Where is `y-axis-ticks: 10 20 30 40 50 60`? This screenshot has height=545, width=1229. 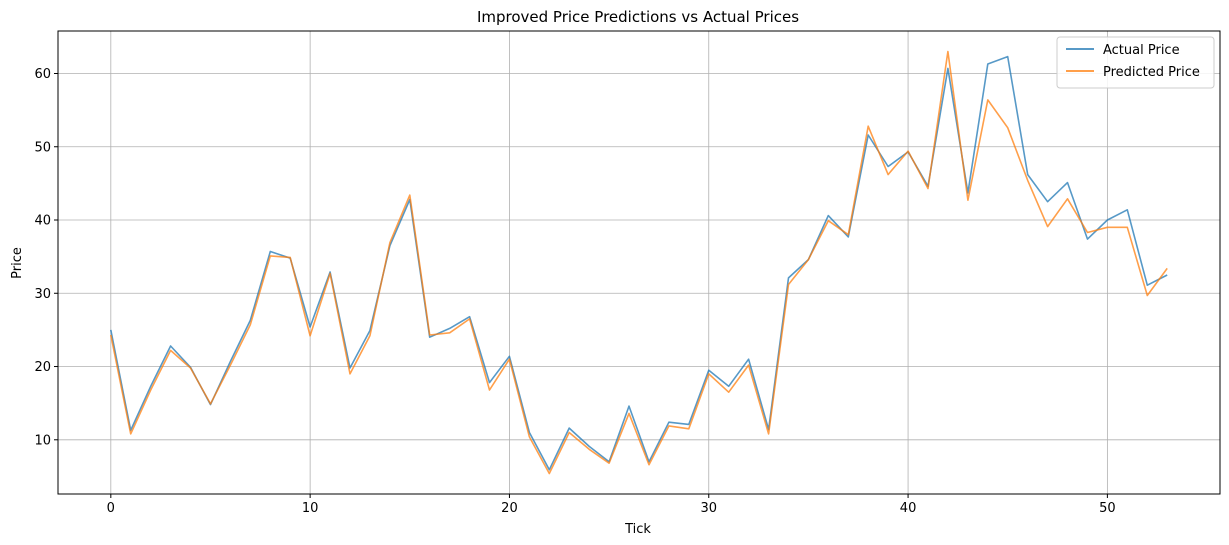
y-axis-ticks: 10 20 30 40 50 60 is located at coordinates (46, 257).